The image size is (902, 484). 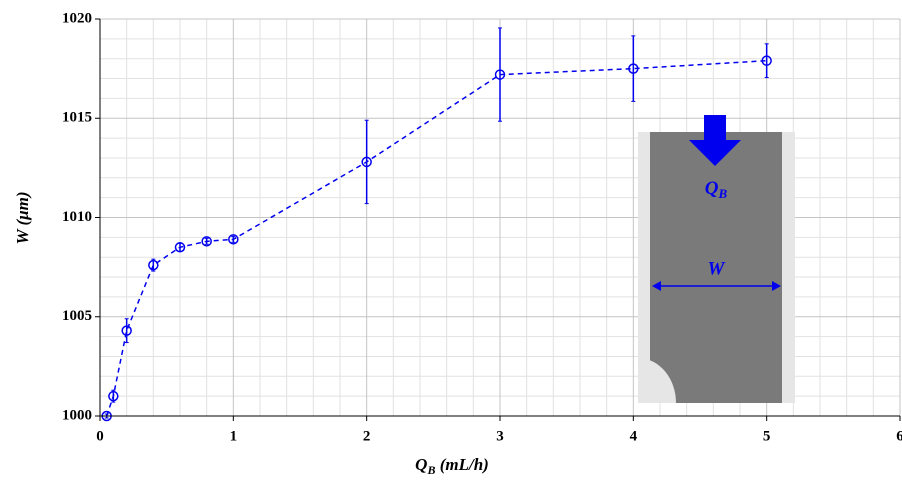 I want to click on x-tick-label: 1, so click(x=234, y=436).